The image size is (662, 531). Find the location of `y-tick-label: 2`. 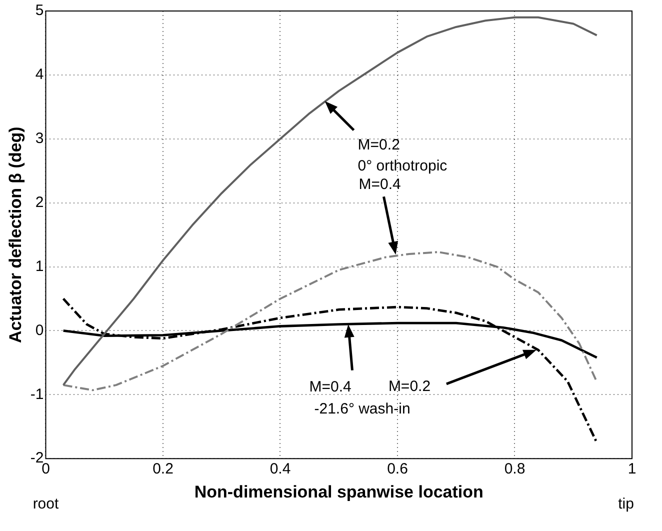

y-tick-label: 2 is located at coordinates (39, 202).